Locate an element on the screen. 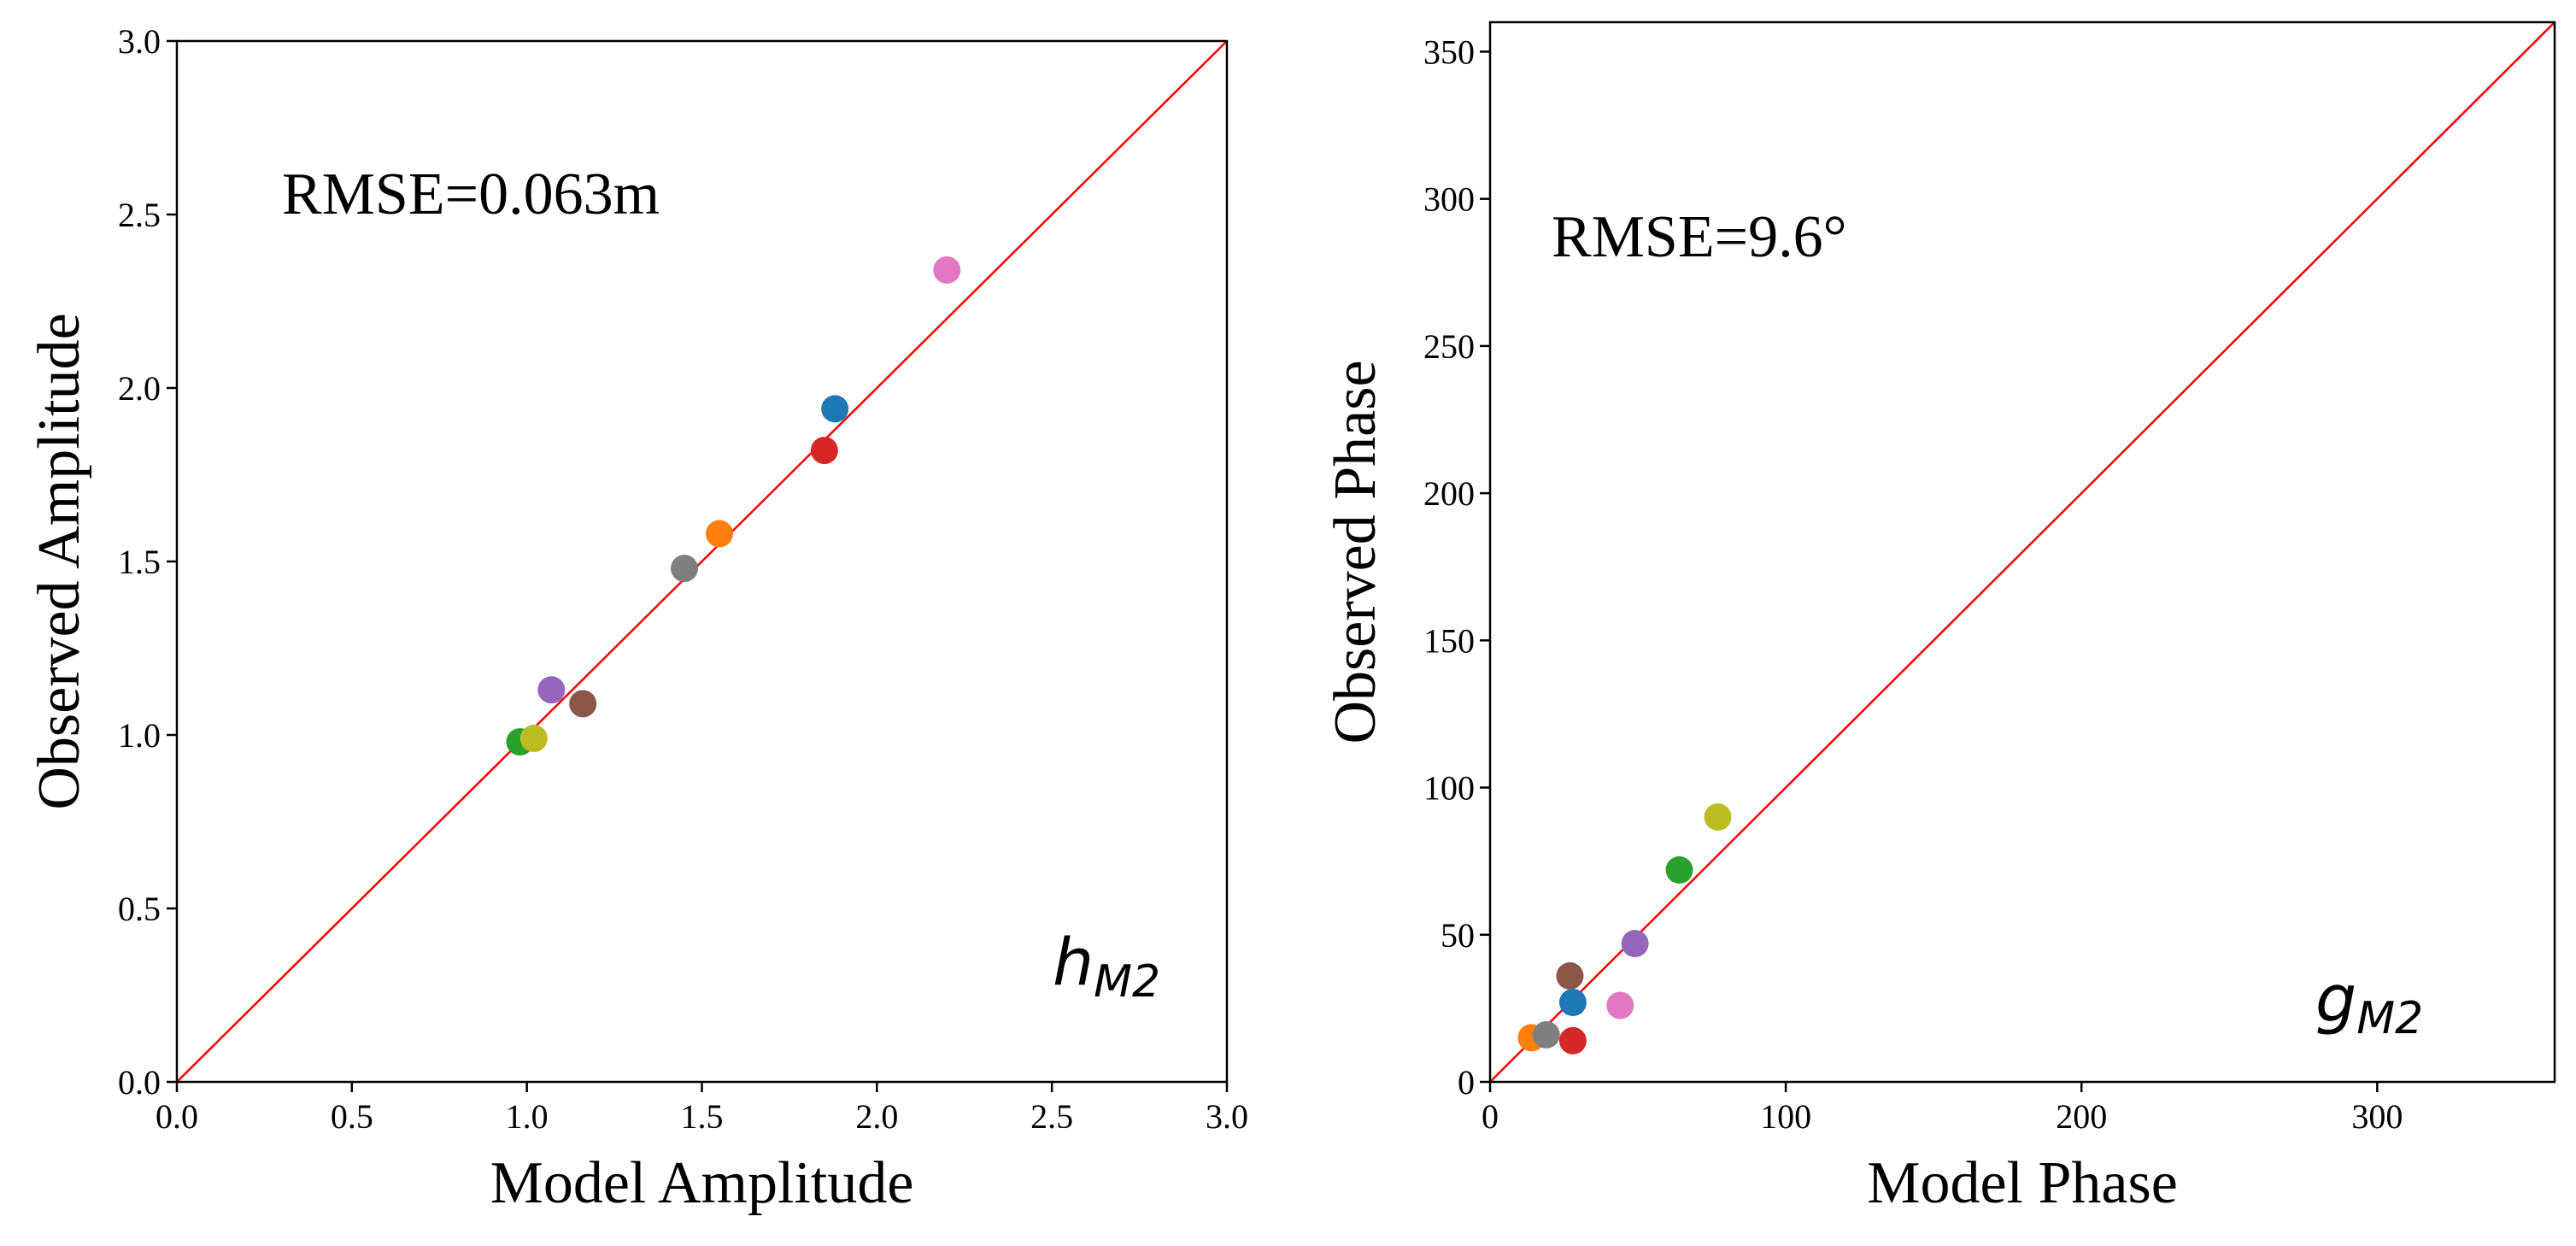 The image size is (2576, 1246). phase-x-tick-label: 200 is located at coordinates (2081, 1116).